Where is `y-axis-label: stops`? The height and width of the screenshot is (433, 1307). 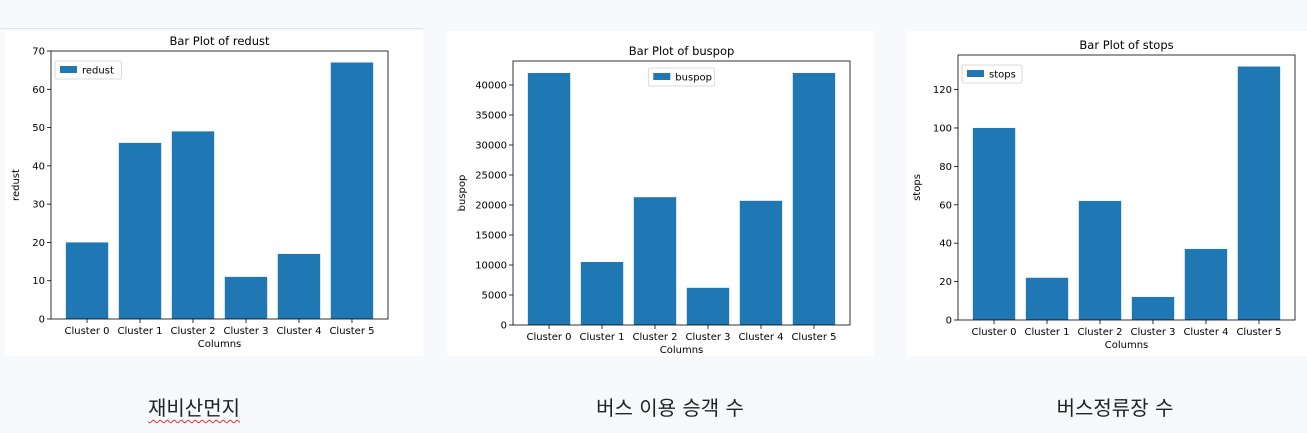
y-axis-label: stops is located at coordinates (917, 187).